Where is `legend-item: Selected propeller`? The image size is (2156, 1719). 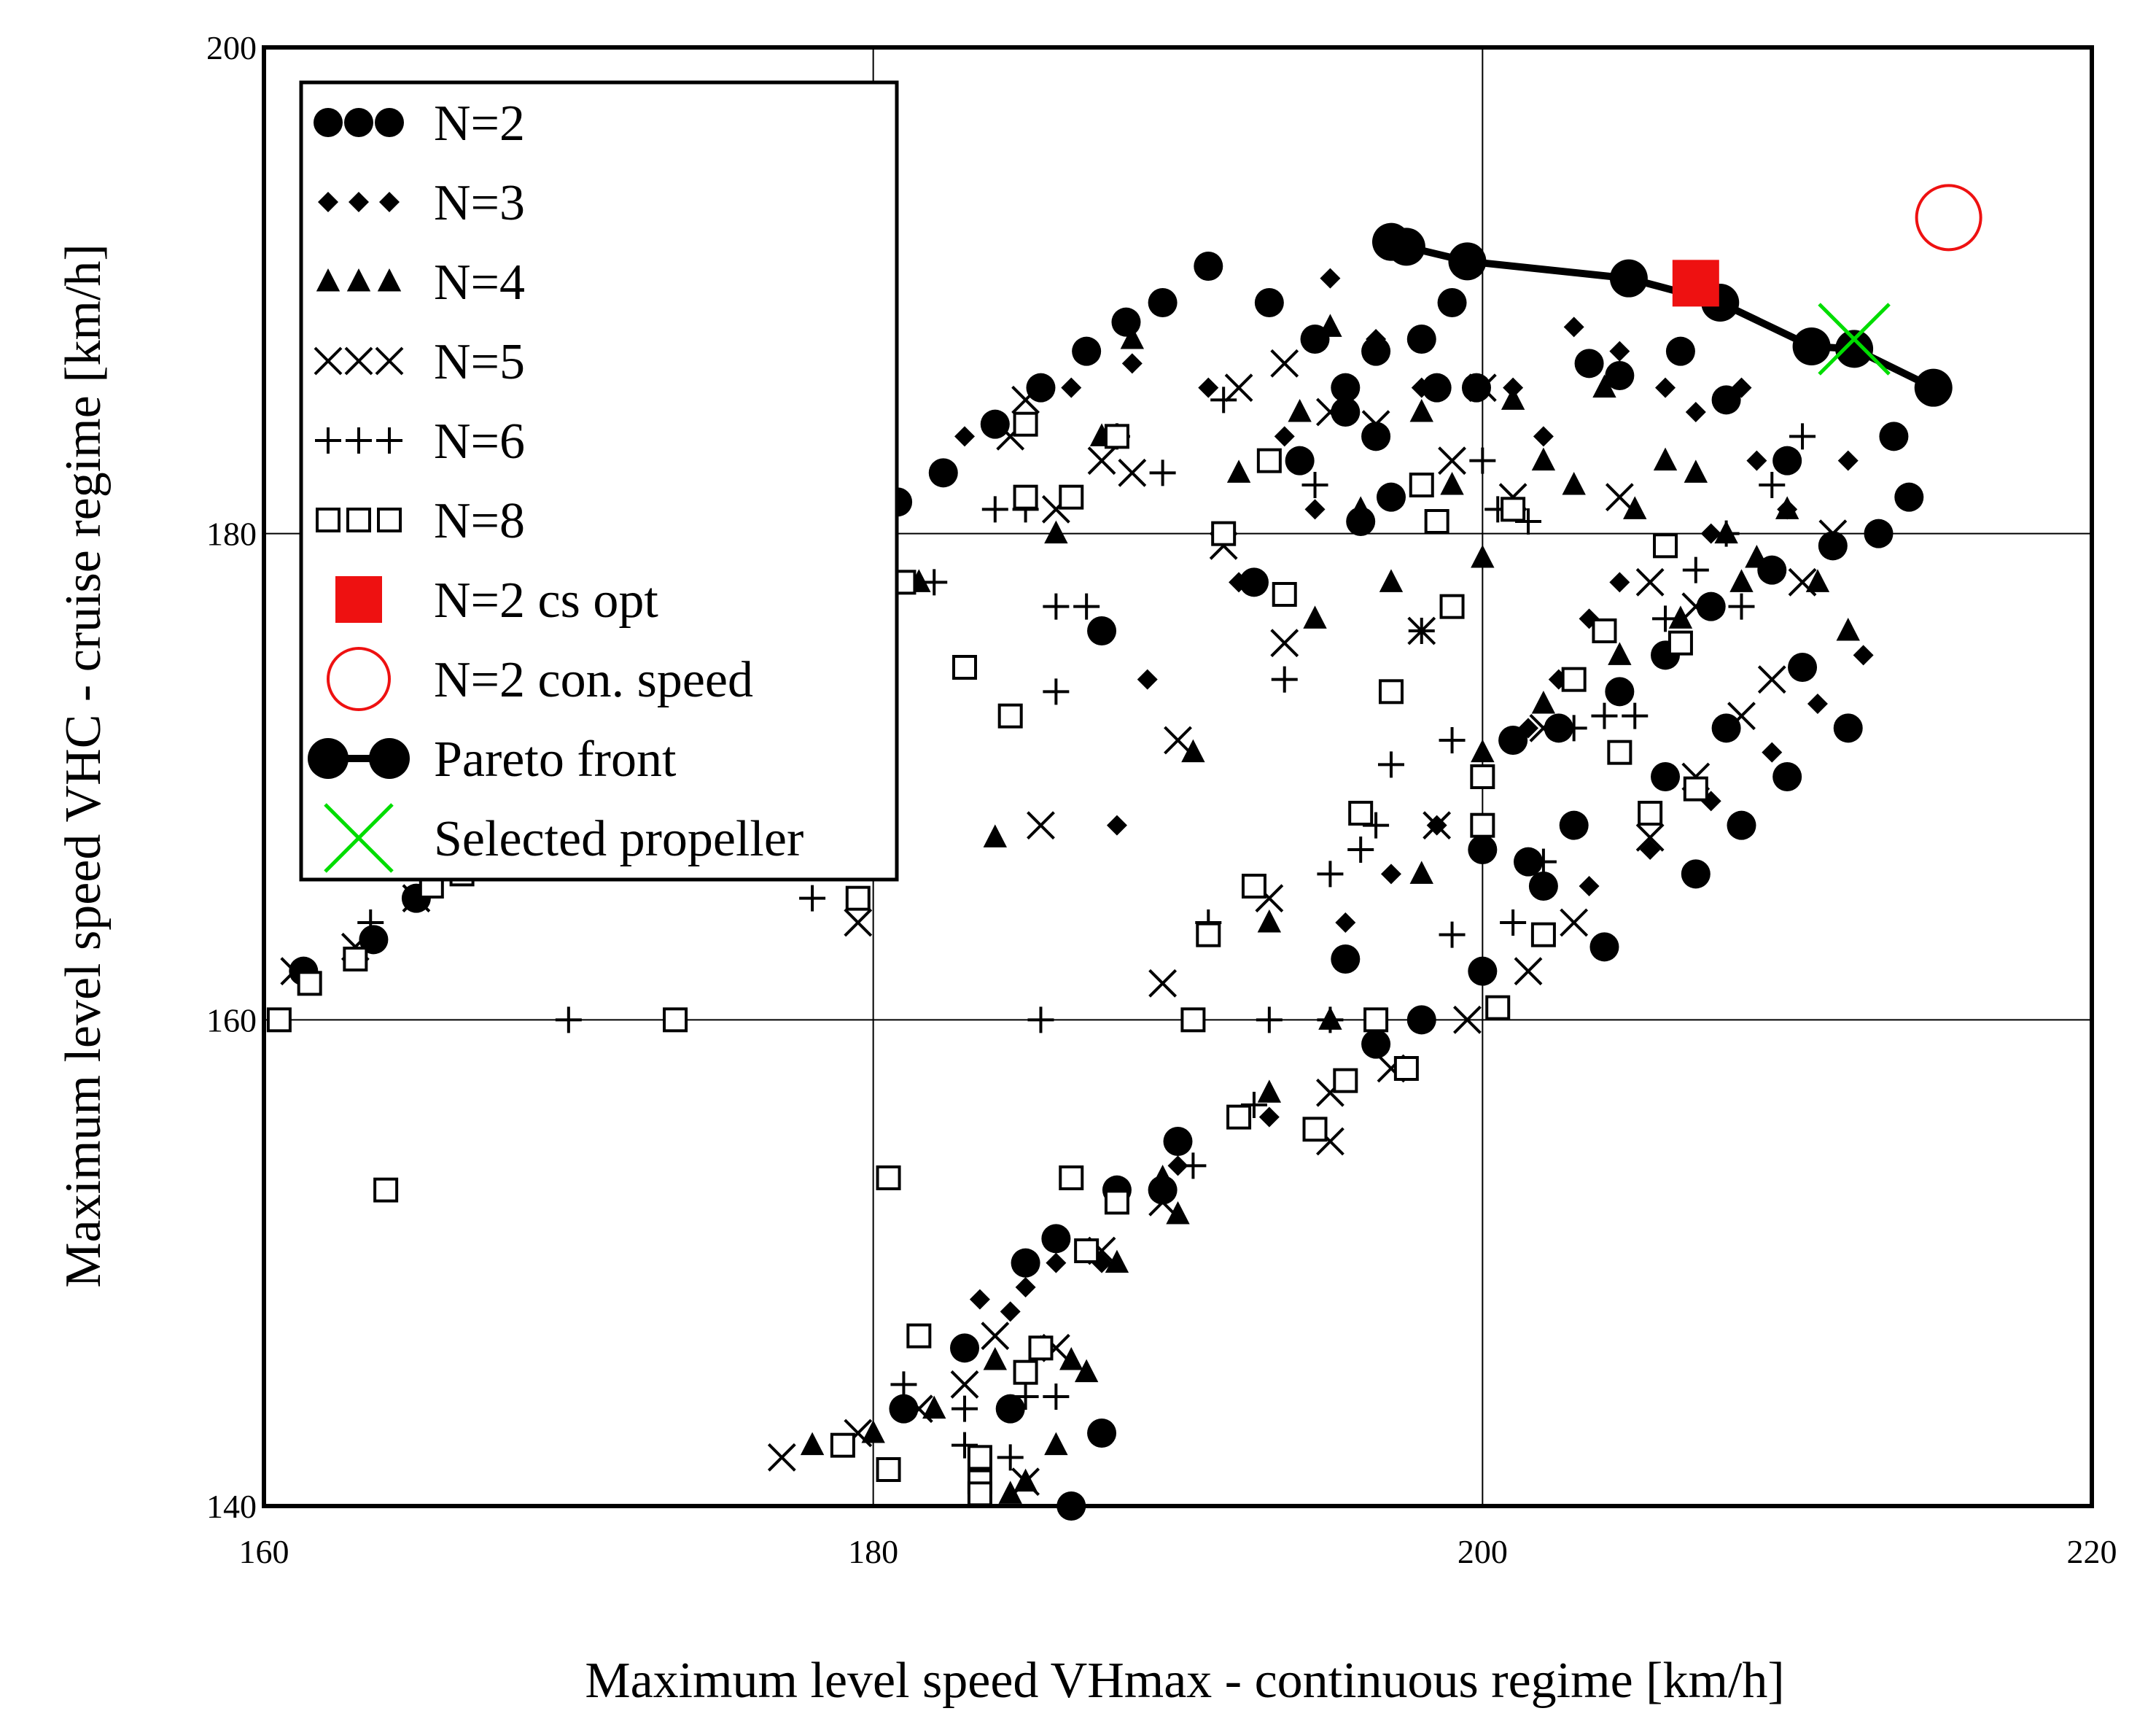
legend-item: Selected propeller is located at coordinates (563, 838).